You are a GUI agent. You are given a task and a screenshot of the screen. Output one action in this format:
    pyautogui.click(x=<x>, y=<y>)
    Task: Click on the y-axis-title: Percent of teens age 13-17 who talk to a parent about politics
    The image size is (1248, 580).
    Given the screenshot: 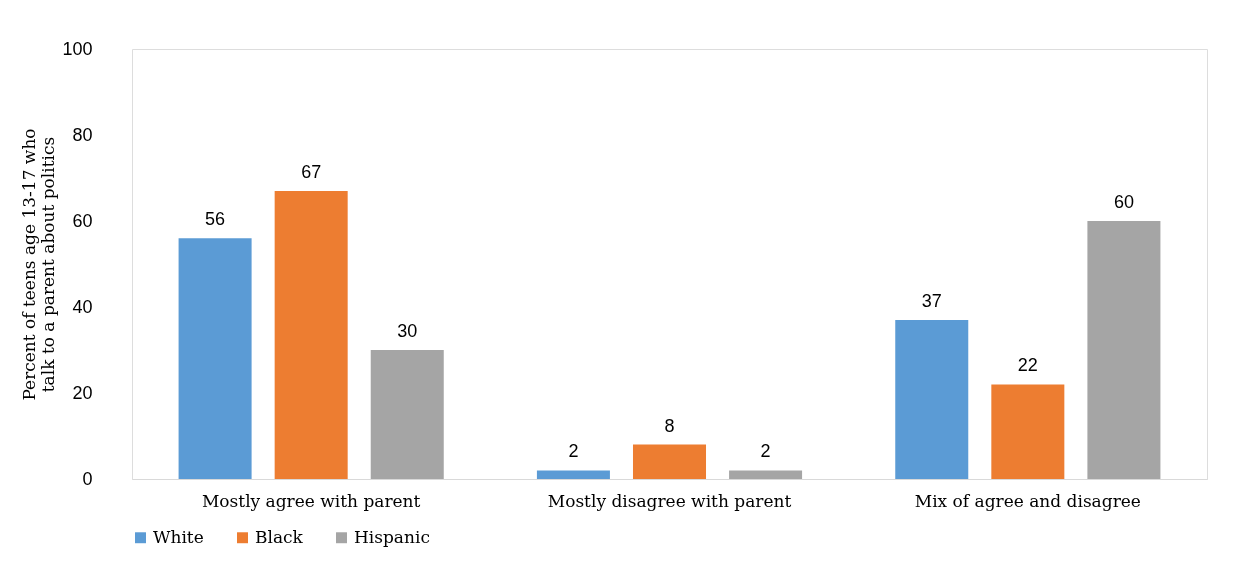 What is the action you would take?
    pyautogui.click(x=39, y=264)
    